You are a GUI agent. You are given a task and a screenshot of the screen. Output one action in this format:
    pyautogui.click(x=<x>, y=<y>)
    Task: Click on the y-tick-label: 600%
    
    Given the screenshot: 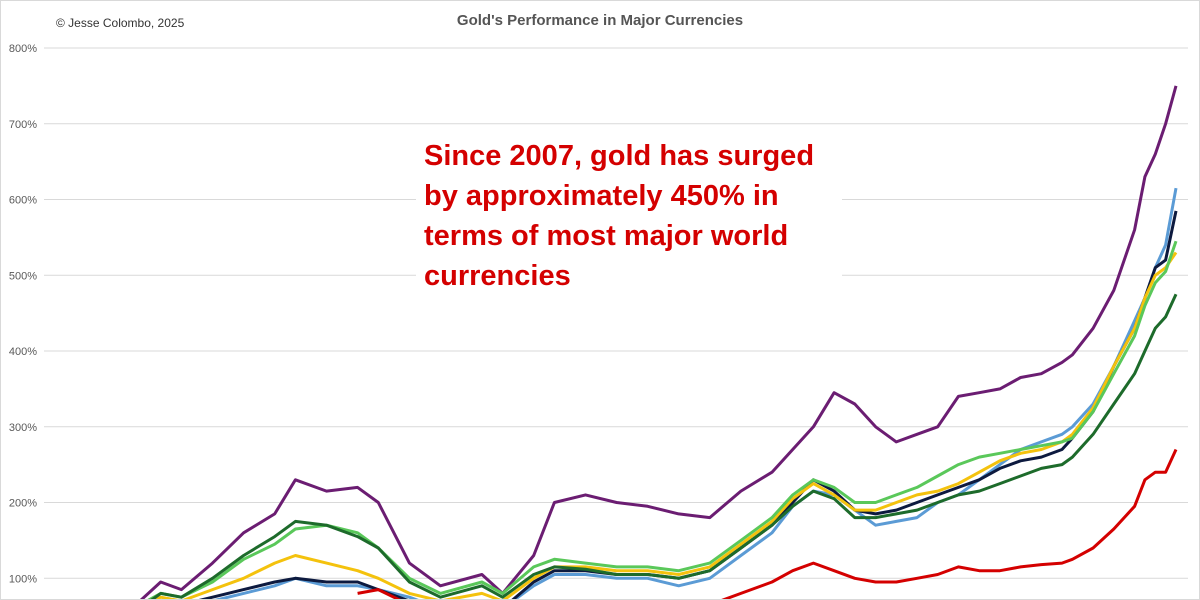 What is the action you would take?
    pyautogui.click(x=23, y=201)
    